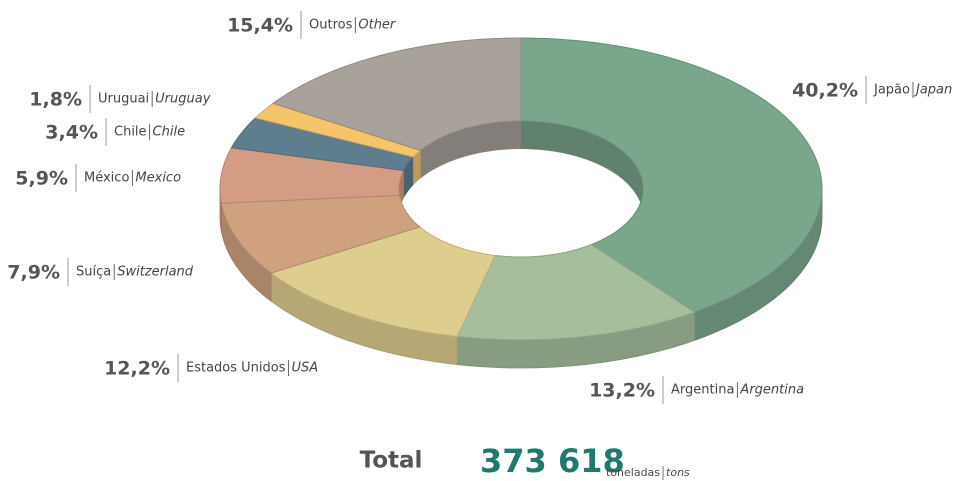 This screenshot has width=980, height=481. Describe the element at coordinates (552, 461) in the screenshot. I see `total-value: 373 618` at that location.